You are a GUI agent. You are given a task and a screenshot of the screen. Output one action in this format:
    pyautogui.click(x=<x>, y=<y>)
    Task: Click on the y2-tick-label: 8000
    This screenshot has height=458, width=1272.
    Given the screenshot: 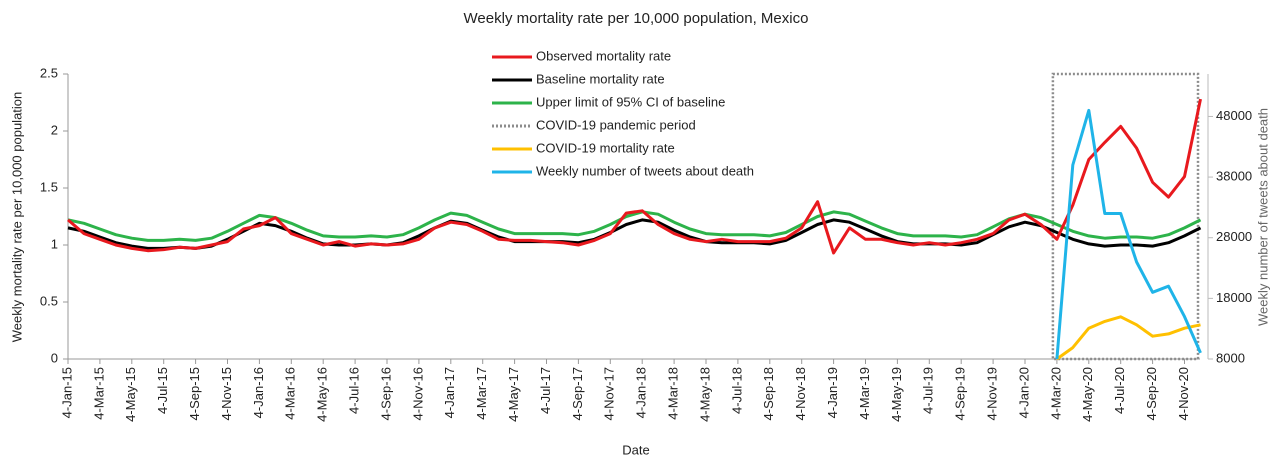 What is the action you would take?
    pyautogui.click(x=1230, y=357)
    